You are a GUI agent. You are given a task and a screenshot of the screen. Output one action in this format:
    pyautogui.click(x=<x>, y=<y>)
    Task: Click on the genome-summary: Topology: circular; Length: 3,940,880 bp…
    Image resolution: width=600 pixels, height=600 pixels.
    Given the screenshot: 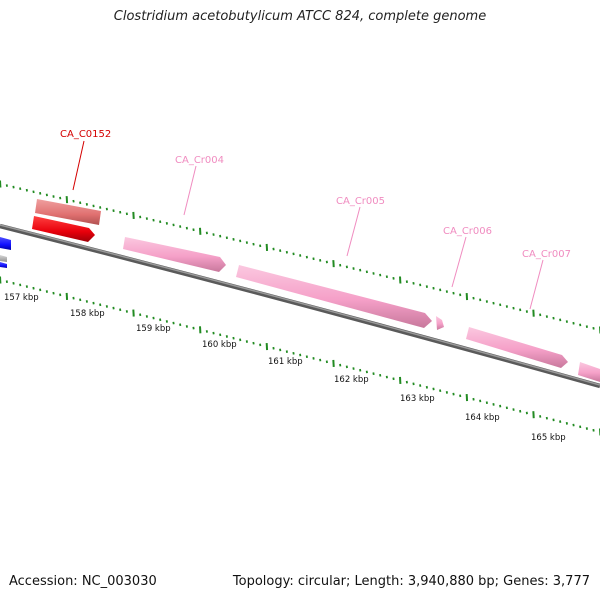 What is the action you would take?
    pyautogui.click(x=411, y=581)
    